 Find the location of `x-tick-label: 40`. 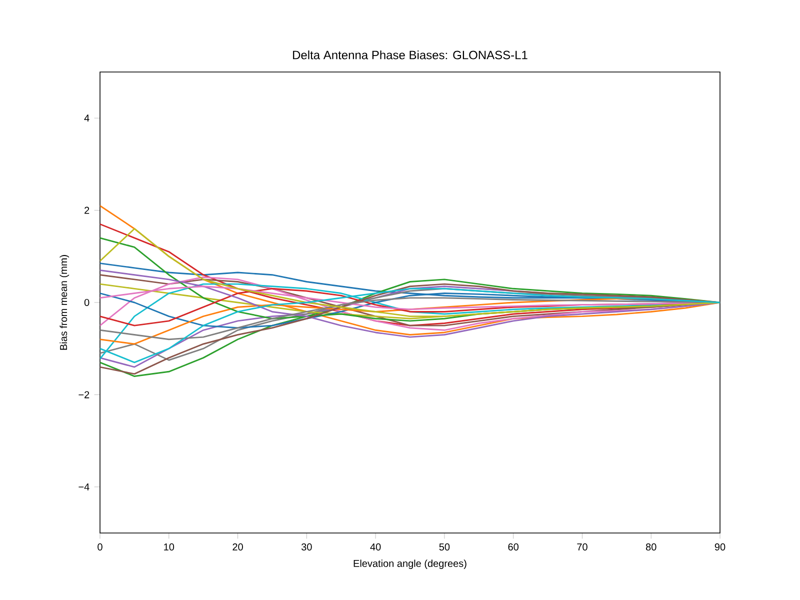

x-tick-label: 40 is located at coordinates (375, 546).